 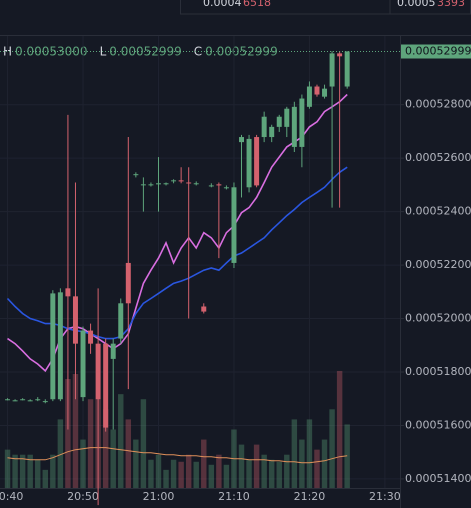 I want to click on volume-ma-line, so click(x=177, y=455).